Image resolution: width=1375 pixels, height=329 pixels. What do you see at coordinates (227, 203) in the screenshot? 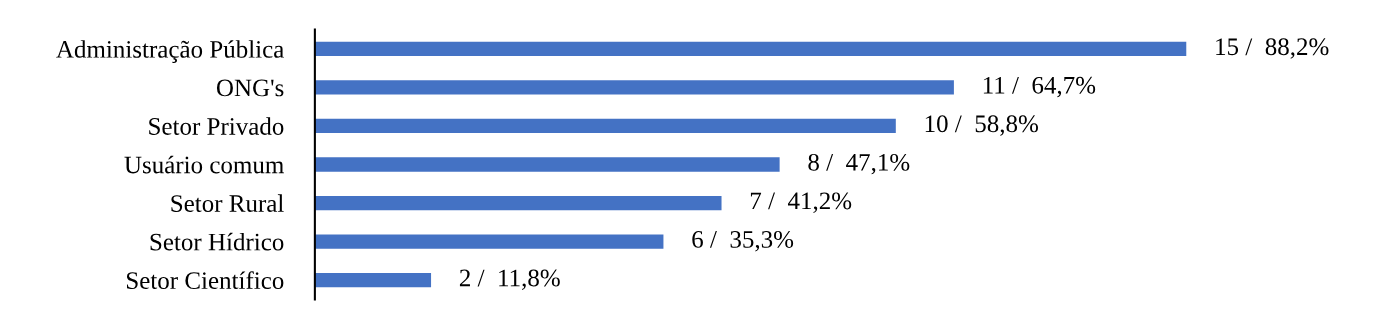
I see `y-tick-label: Setor Rural` at bounding box center [227, 203].